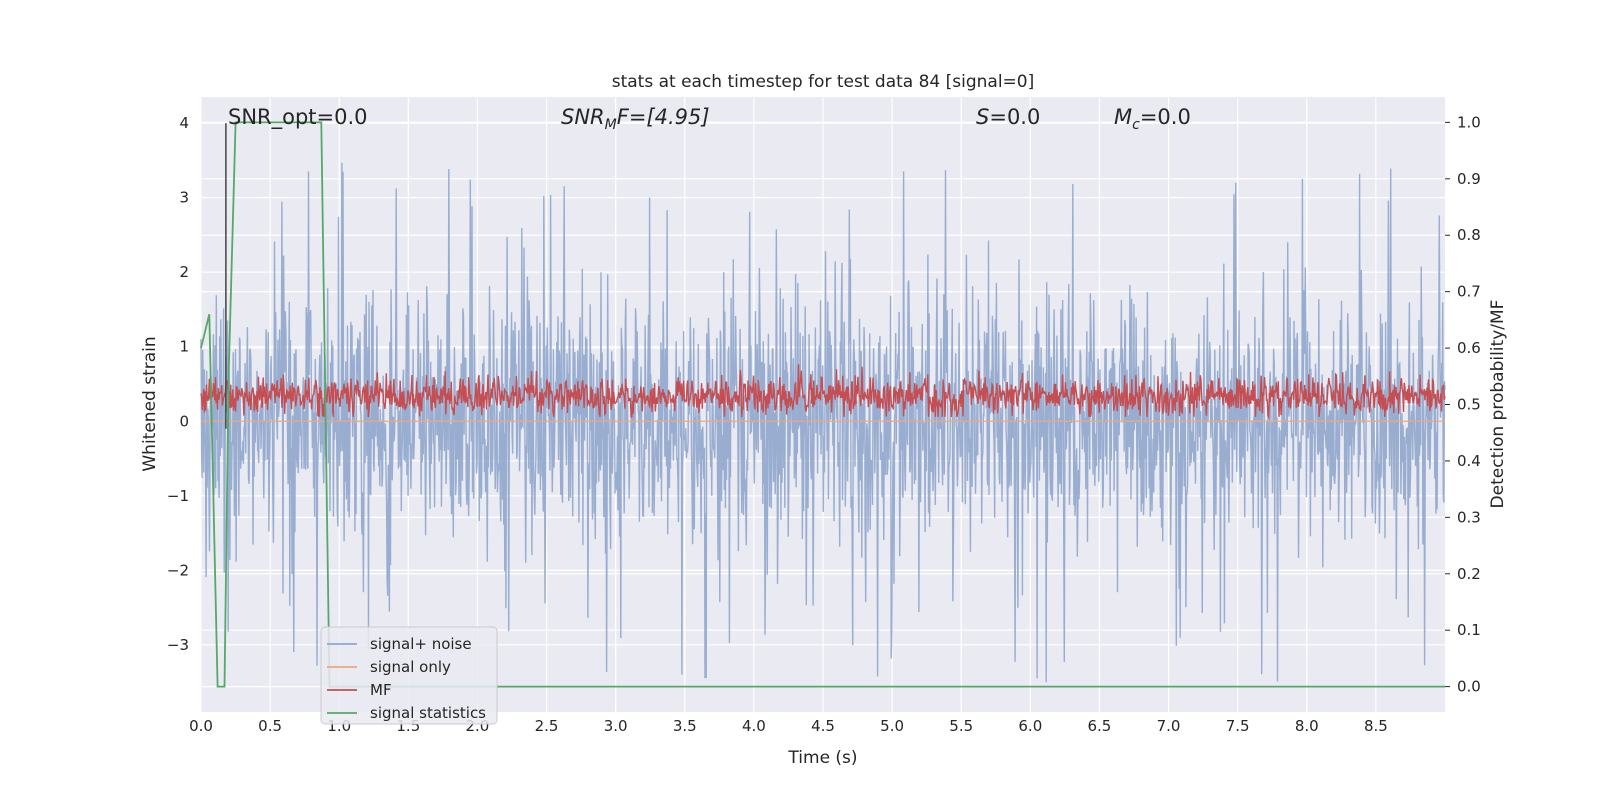 The width and height of the screenshot is (1600, 800). I want to click on y-tick-label: −3, so click(178, 645).